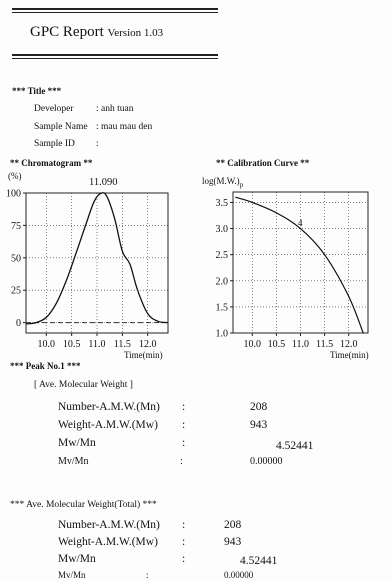  I want to click on peak-mn-label: Number-A.M.W.(Mn), so click(109, 407).